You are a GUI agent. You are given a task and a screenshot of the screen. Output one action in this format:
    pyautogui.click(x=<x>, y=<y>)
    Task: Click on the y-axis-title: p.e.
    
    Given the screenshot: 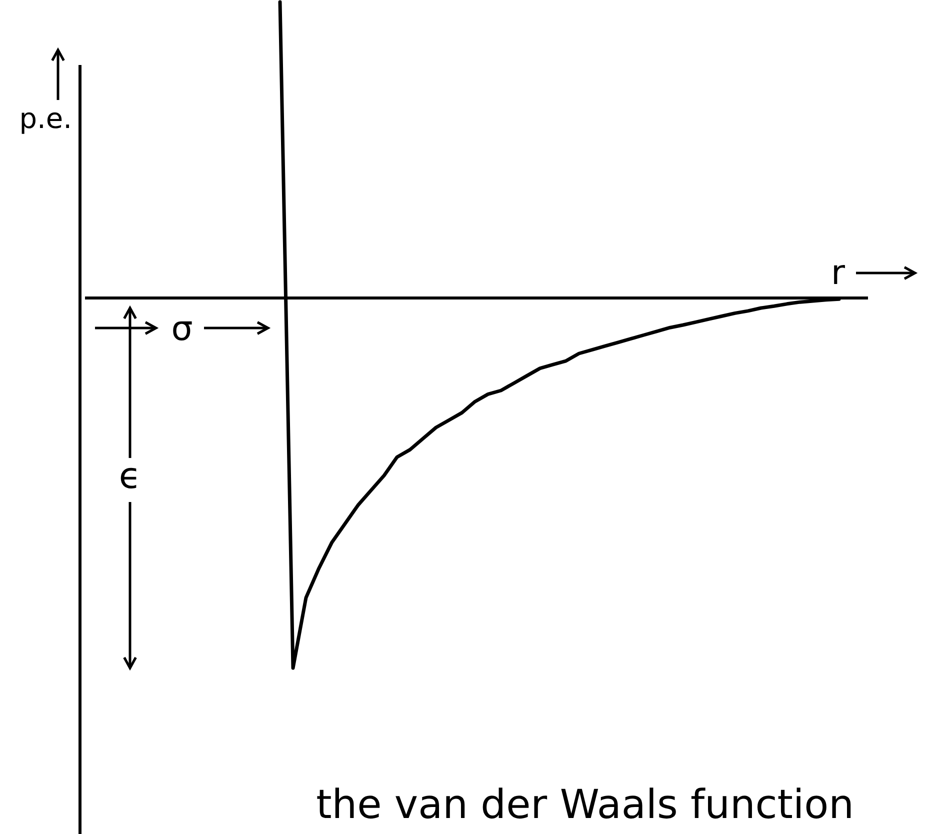 What is the action you would take?
    pyautogui.click(x=45, y=118)
    